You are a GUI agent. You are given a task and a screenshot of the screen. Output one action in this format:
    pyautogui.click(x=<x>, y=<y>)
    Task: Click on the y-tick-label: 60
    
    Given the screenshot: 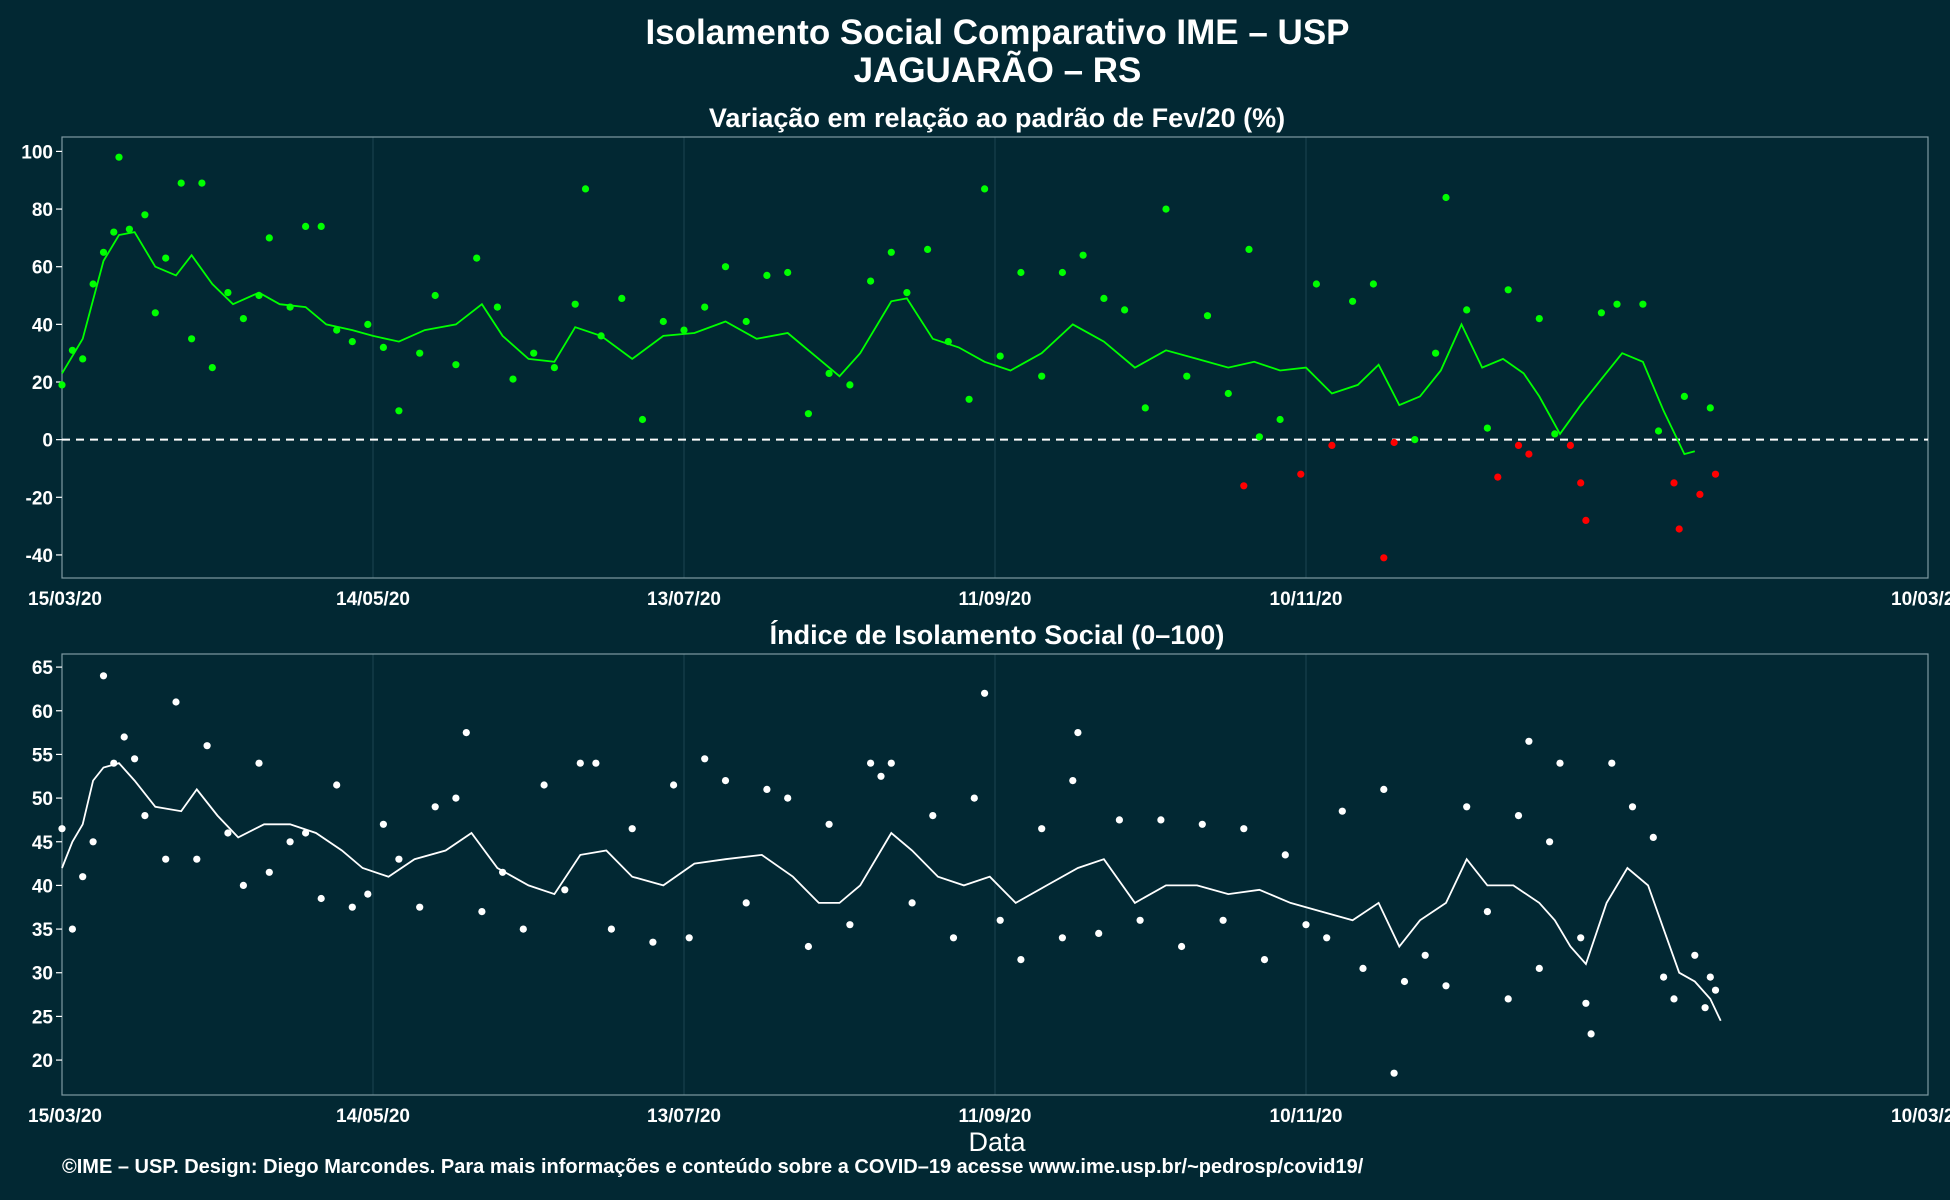 What is the action you would take?
    pyautogui.click(x=42, y=268)
    